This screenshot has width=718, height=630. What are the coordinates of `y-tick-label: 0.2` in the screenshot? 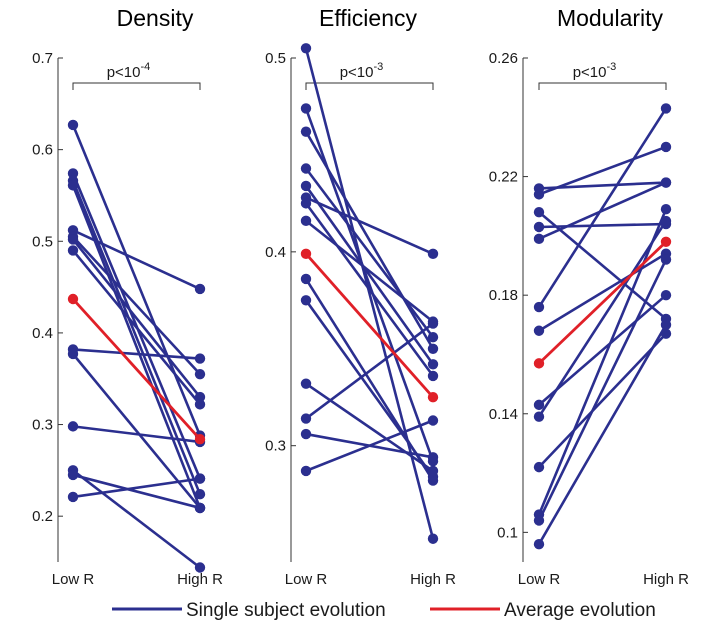 It's located at (42, 516).